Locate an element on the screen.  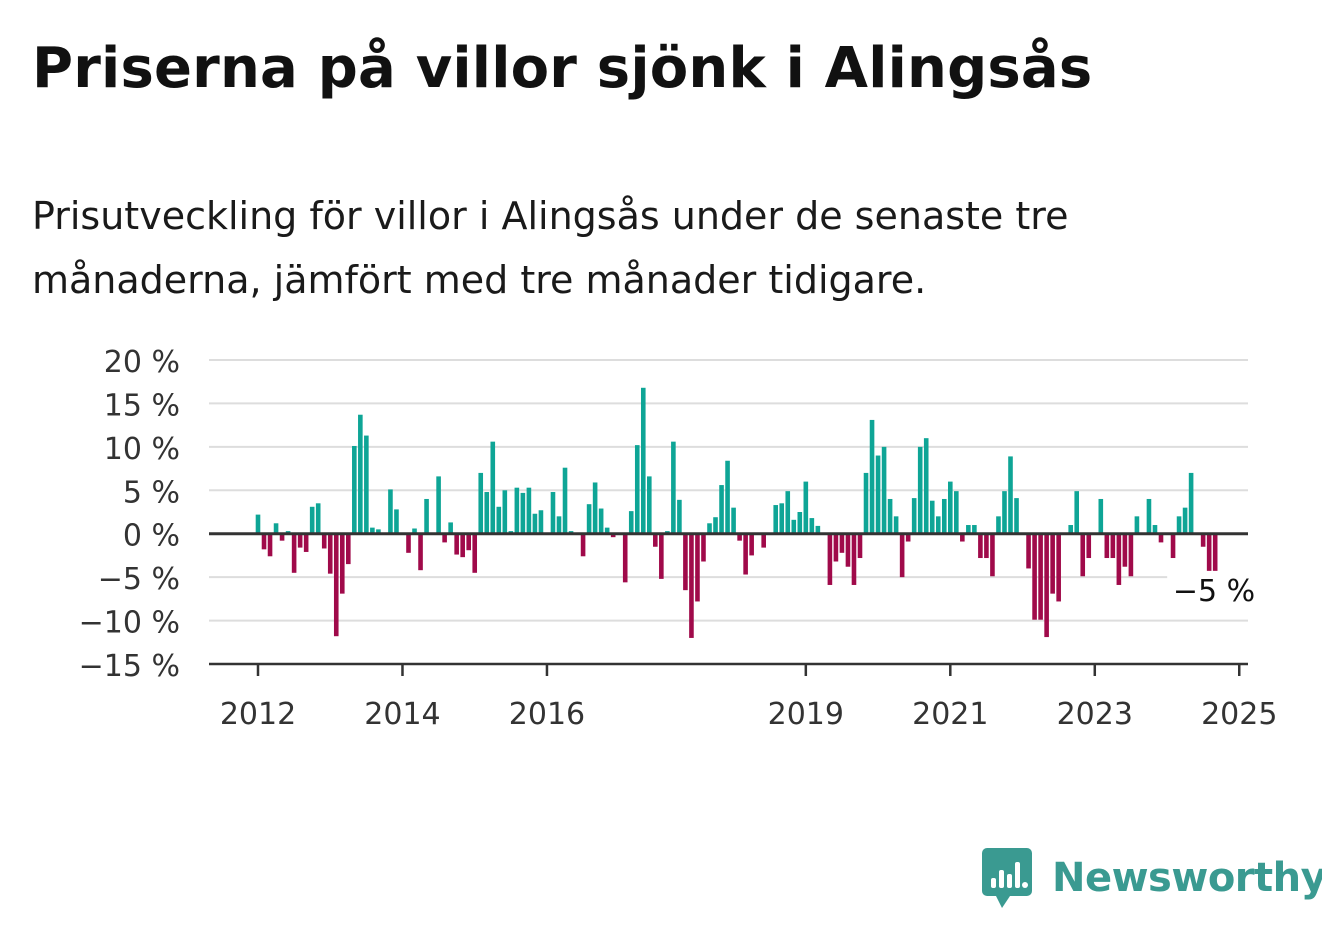
x-tick-label: 2014 is located at coordinates (402, 714).